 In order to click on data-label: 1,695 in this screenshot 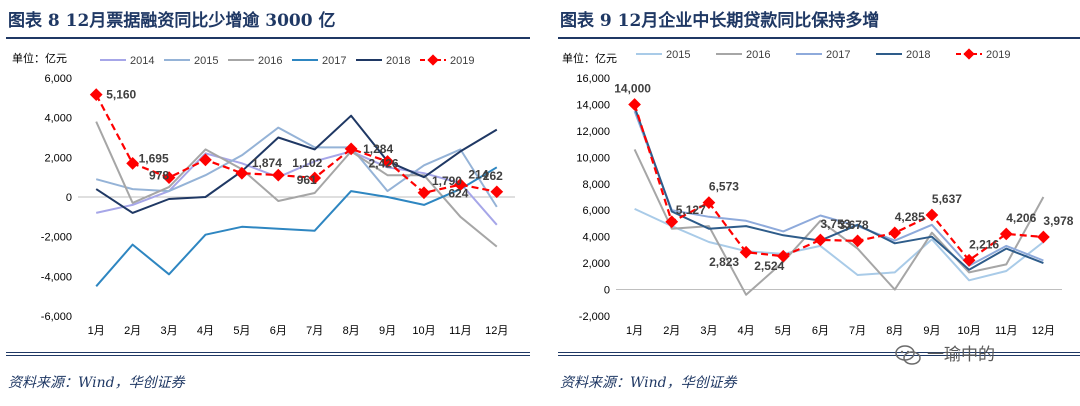, I will do `click(154, 158)`.